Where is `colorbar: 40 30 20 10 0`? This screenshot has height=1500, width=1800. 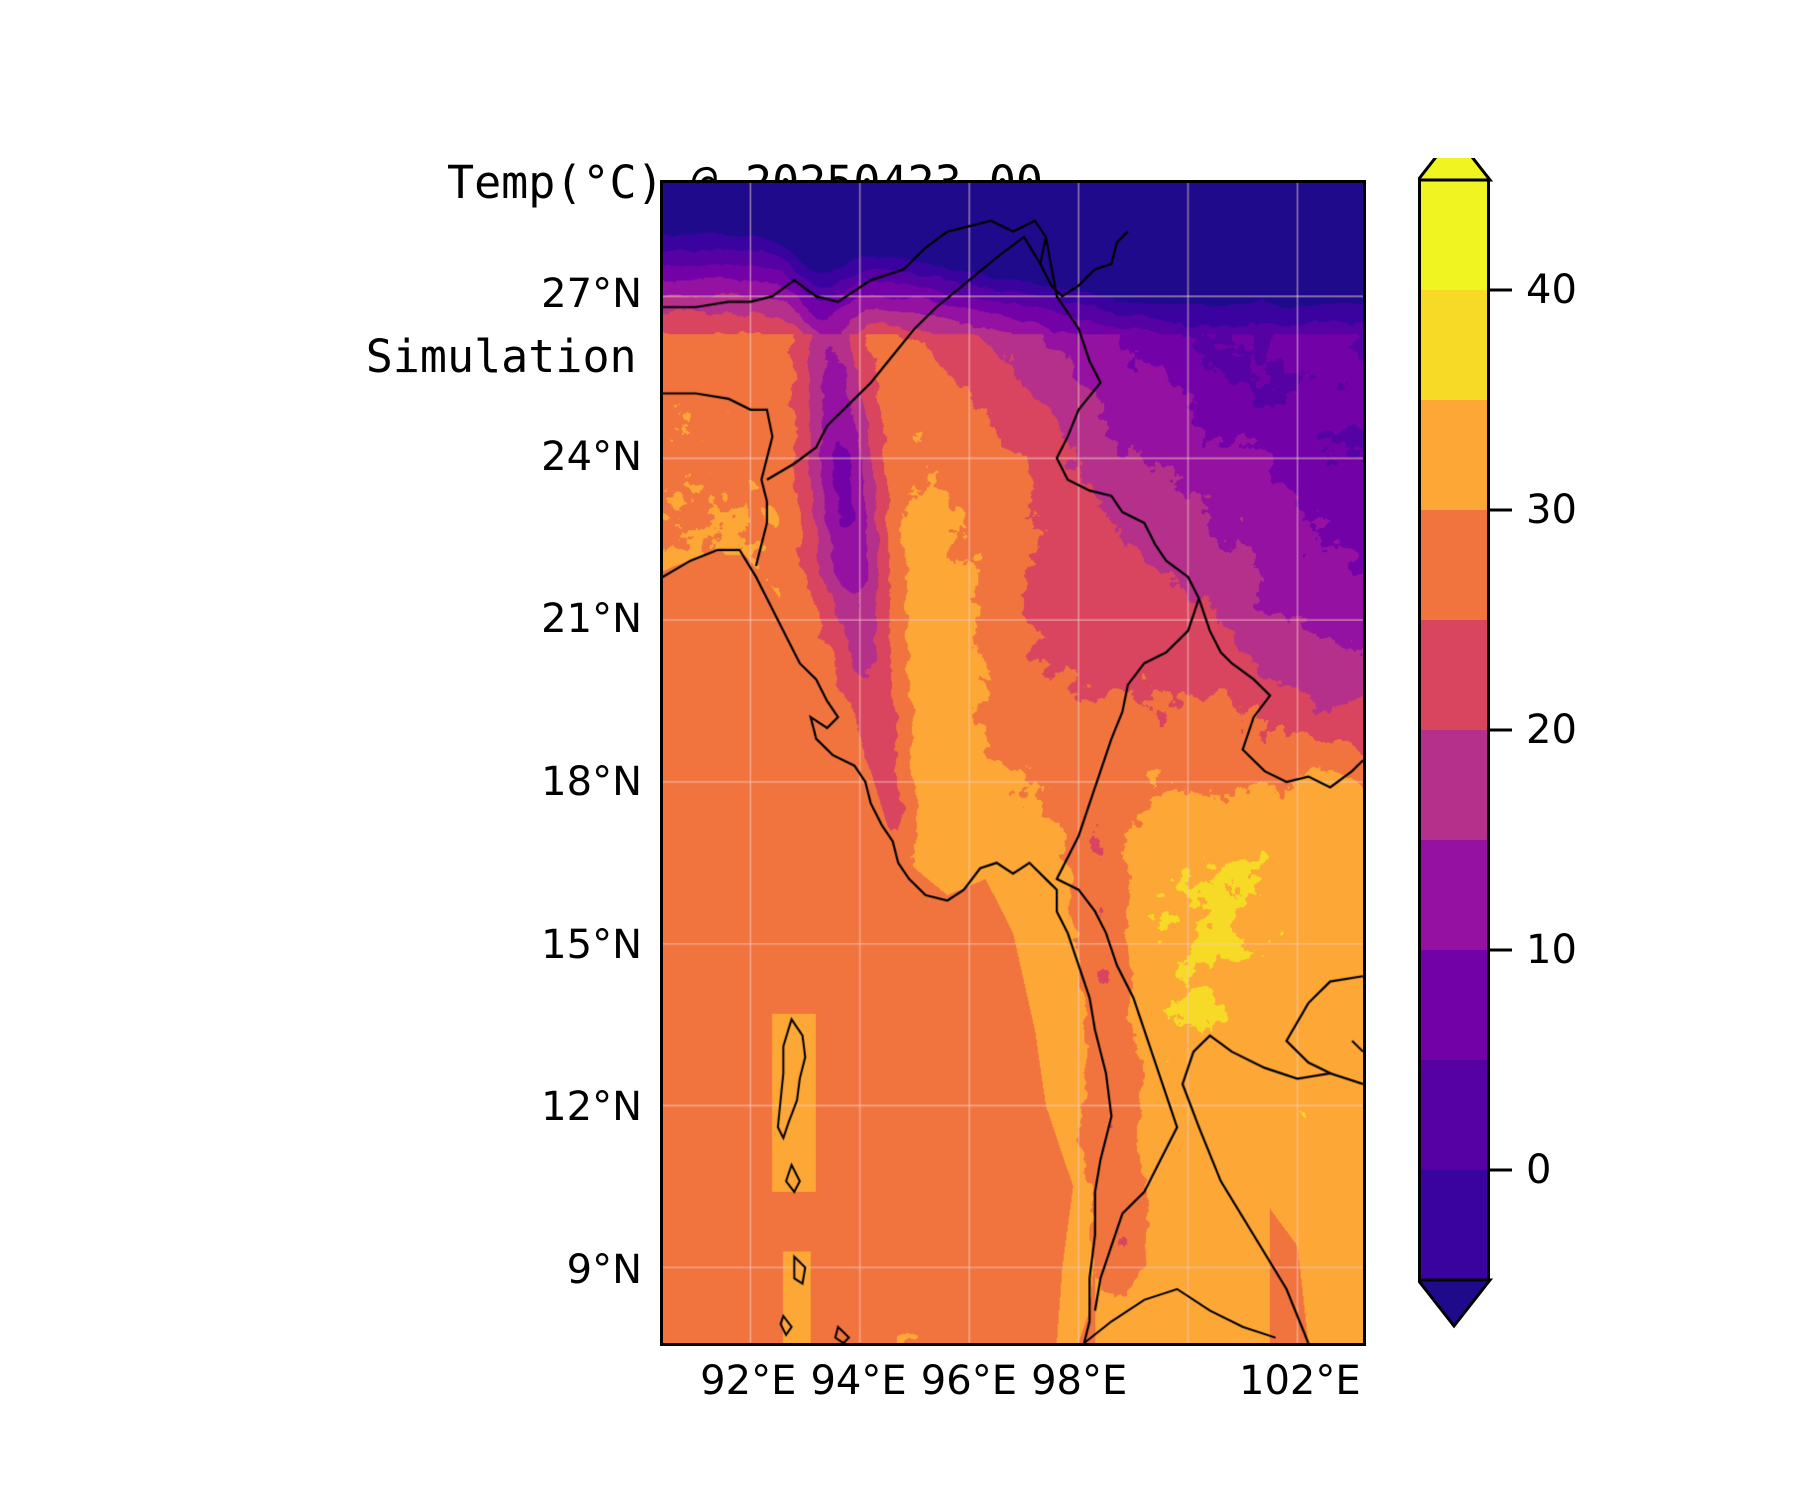
colorbar: 40 30 20 10 0 is located at coordinates (1568, 748).